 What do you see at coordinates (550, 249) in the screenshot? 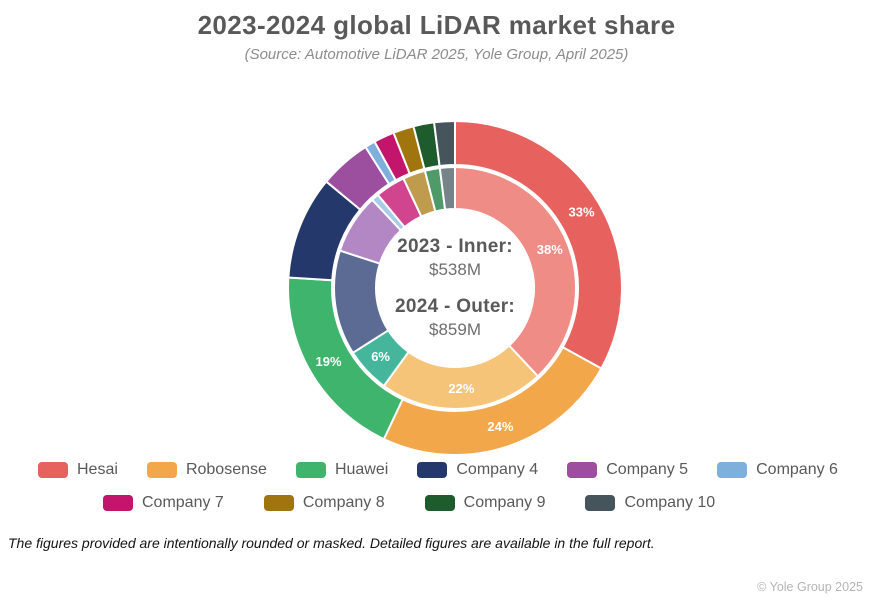
I see `slice-percent-label-hesai-2023-inner-ring-: 38%` at bounding box center [550, 249].